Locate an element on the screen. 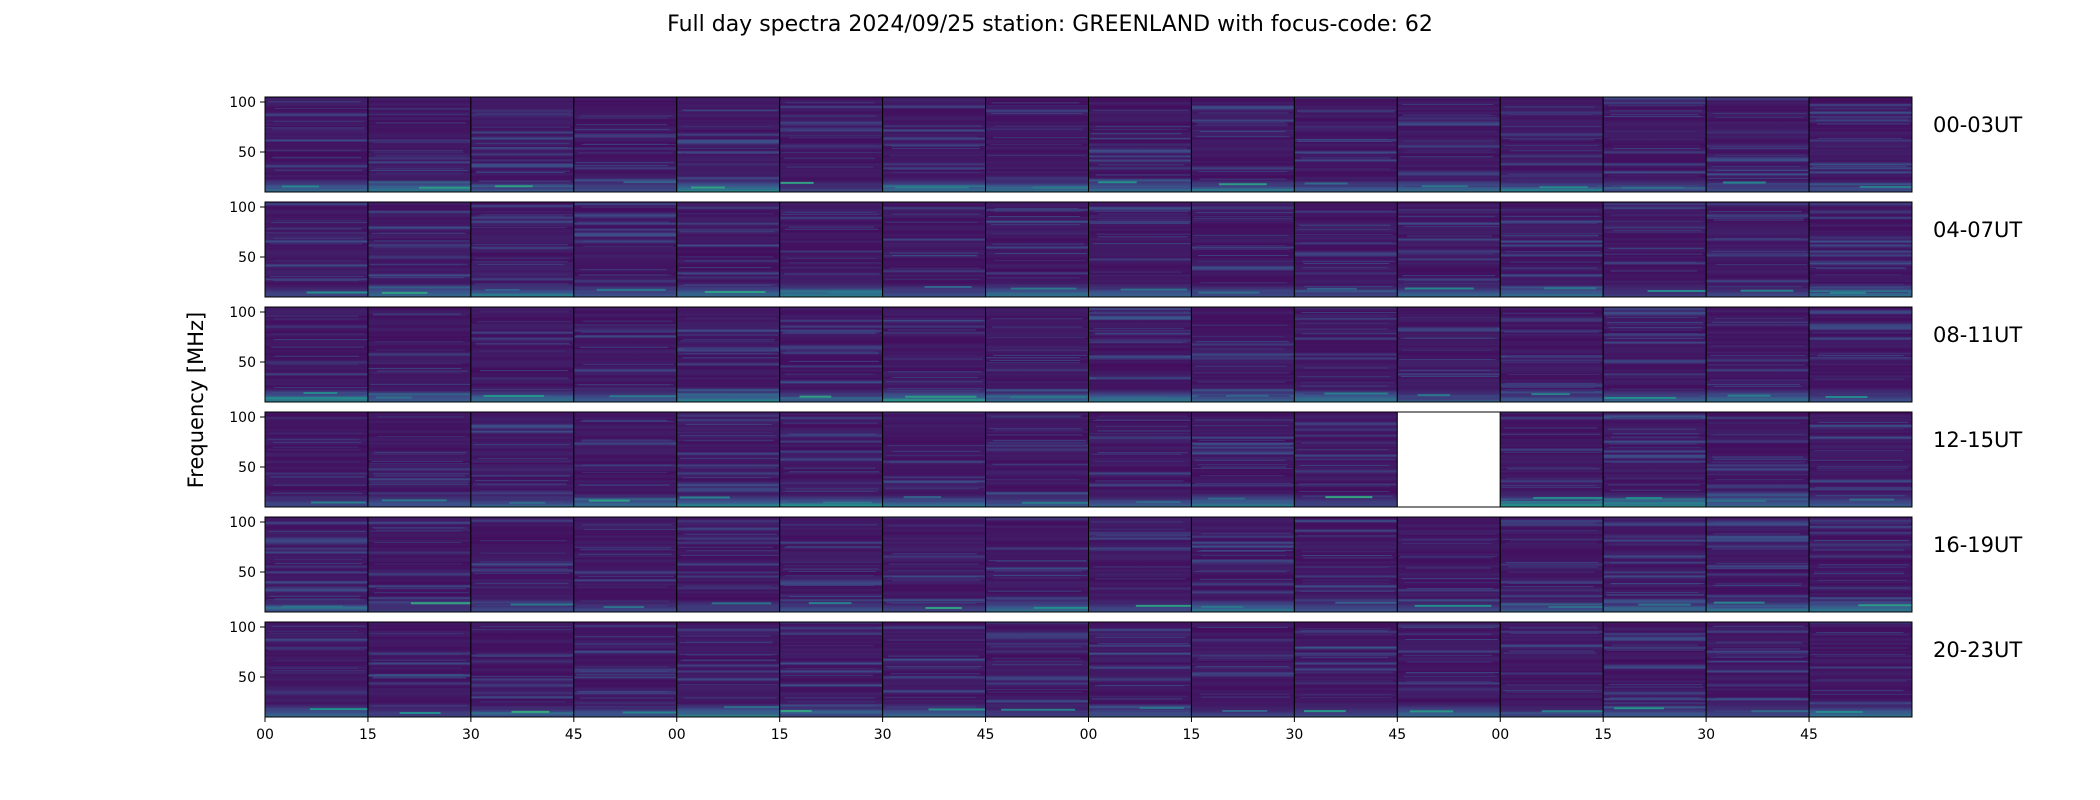  spectra-row-00-03UT is located at coordinates (1088, 144).